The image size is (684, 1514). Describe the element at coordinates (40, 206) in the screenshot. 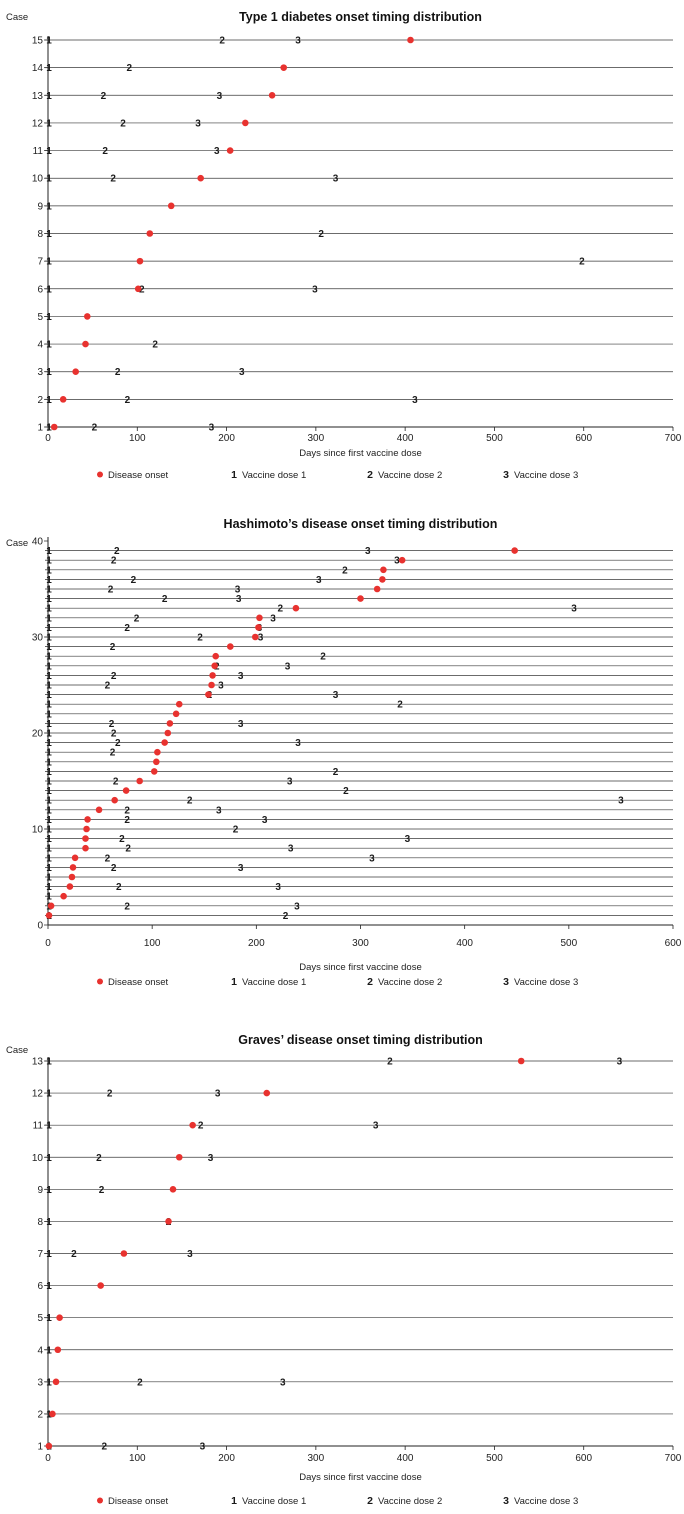

I see `y-tick-label: 9` at that location.